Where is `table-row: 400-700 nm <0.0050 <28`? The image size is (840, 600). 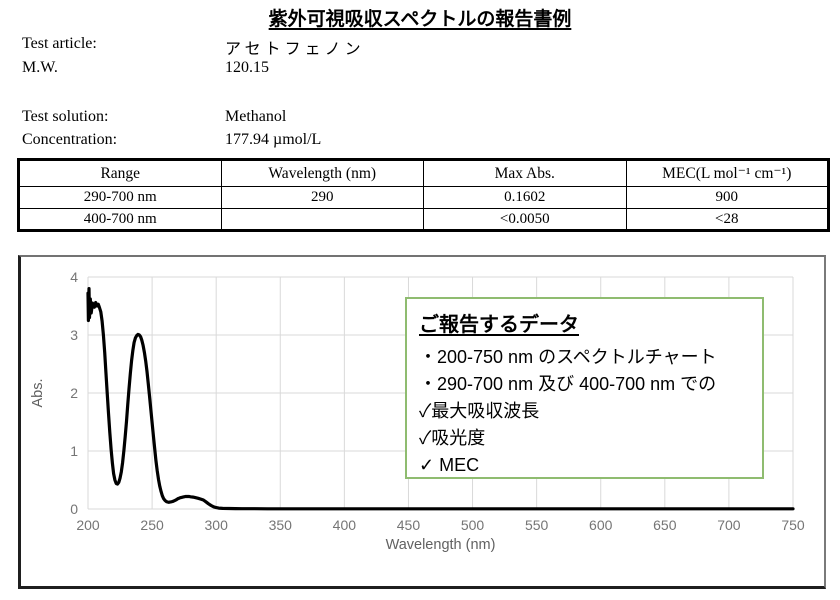 table-row: 400-700 nm <0.0050 <28 is located at coordinates (423, 219).